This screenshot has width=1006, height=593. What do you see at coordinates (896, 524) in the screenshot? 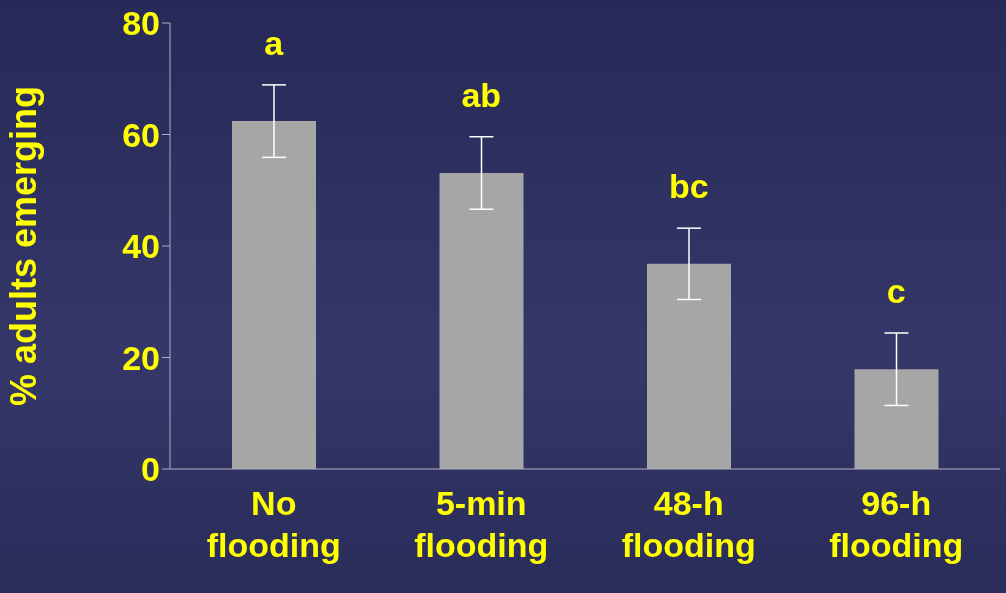
I see `x-tick-label: 96-h flooding` at bounding box center [896, 524].